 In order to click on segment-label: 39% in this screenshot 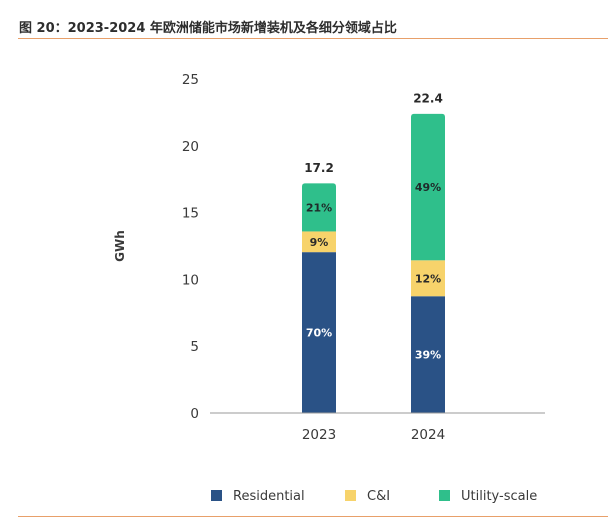, I will do `click(428, 355)`.